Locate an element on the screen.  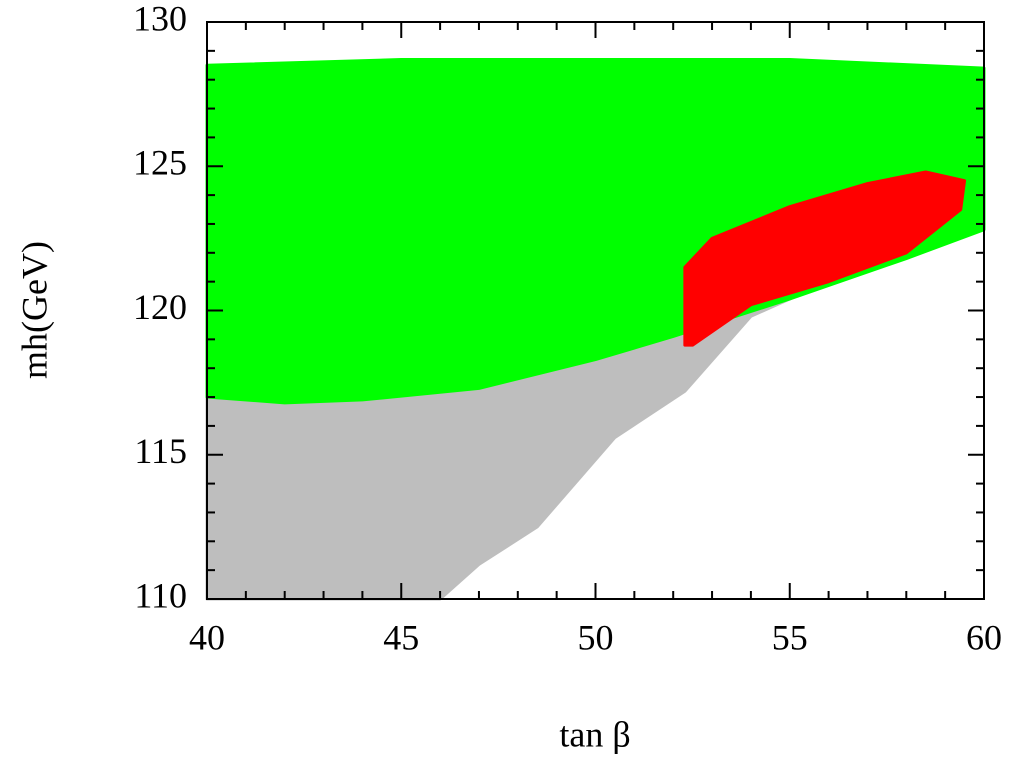
x-tick-label: 50 is located at coordinates (596, 637).